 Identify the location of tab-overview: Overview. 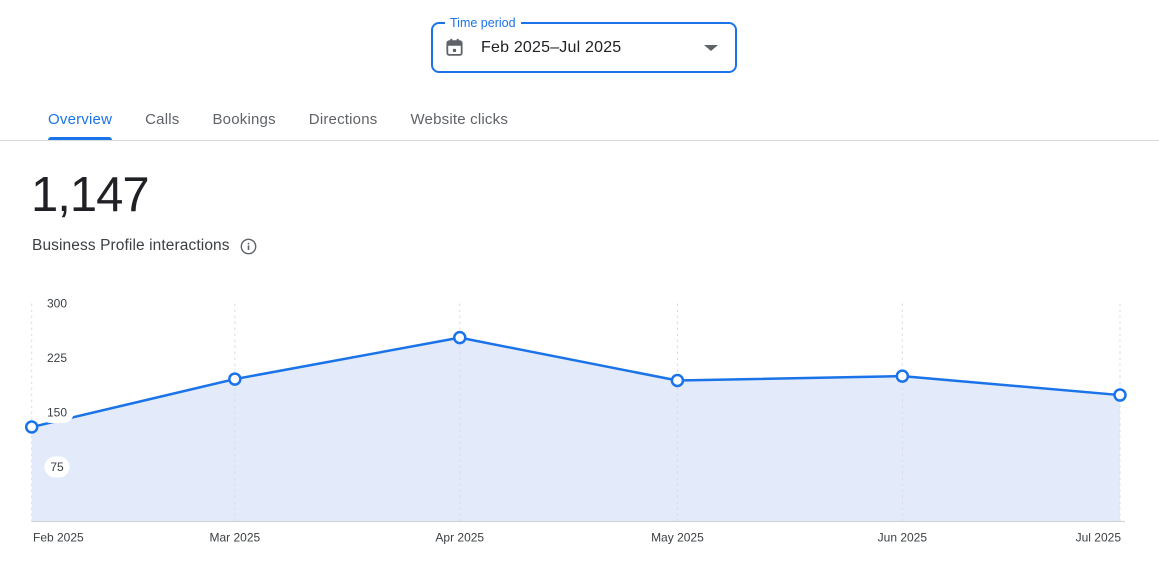
(80, 120).